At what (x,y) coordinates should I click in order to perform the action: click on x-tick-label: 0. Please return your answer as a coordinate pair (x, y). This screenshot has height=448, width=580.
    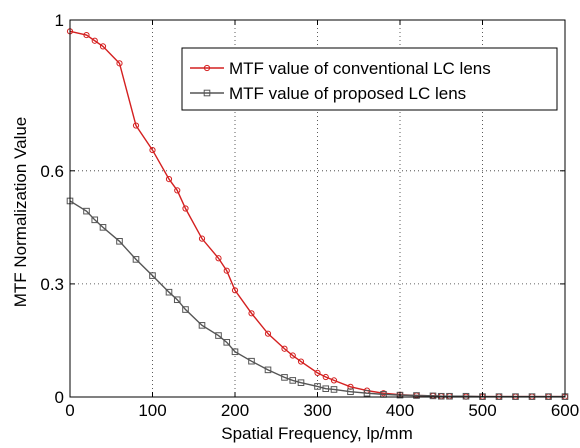
    Looking at the image, I should click on (69, 410).